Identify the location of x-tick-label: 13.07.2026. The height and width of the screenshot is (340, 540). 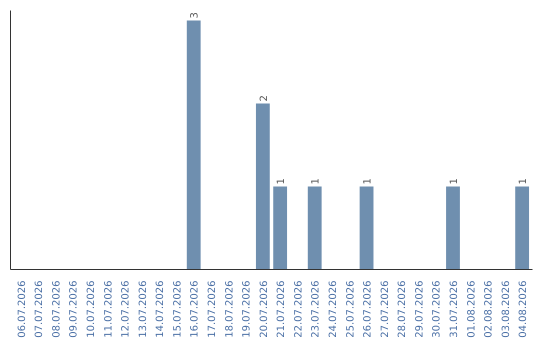
(143, 309).